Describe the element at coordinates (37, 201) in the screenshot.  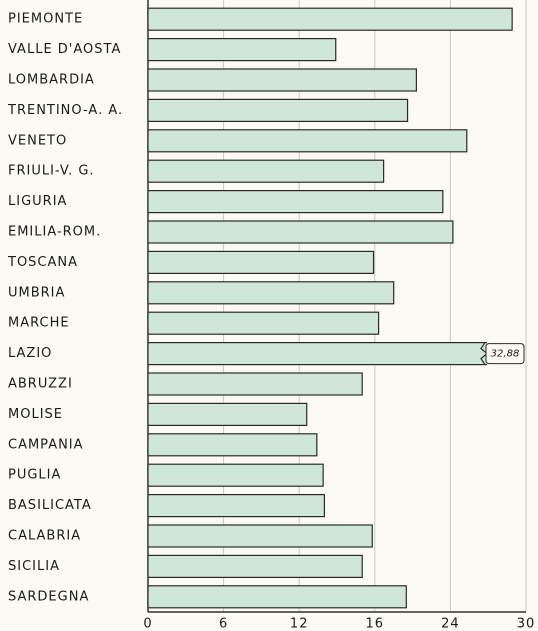
I see `y-tick-label: LIGURIA` at that location.